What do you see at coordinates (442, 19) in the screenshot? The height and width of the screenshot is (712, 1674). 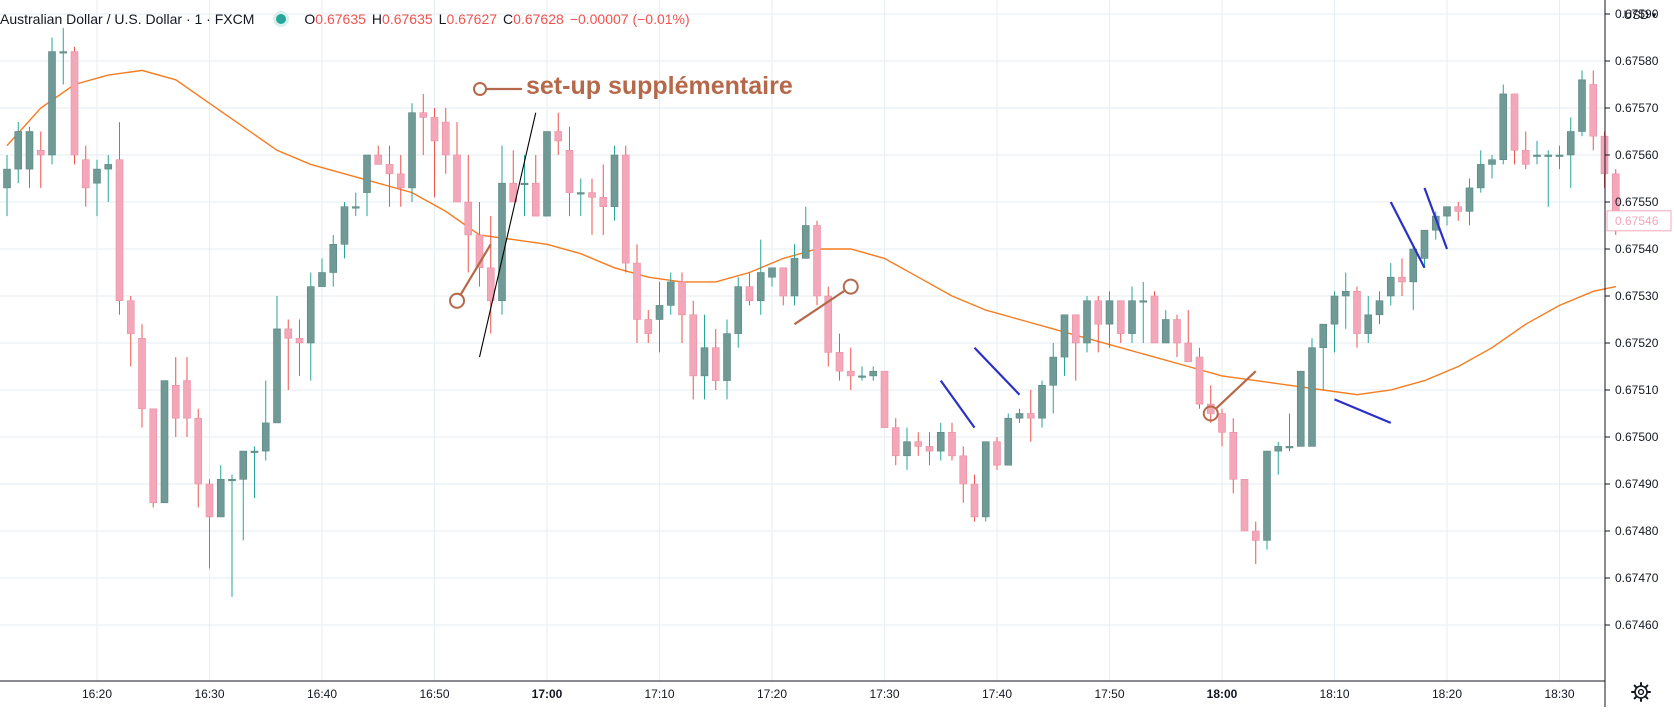 I see `low-label: L` at bounding box center [442, 19].